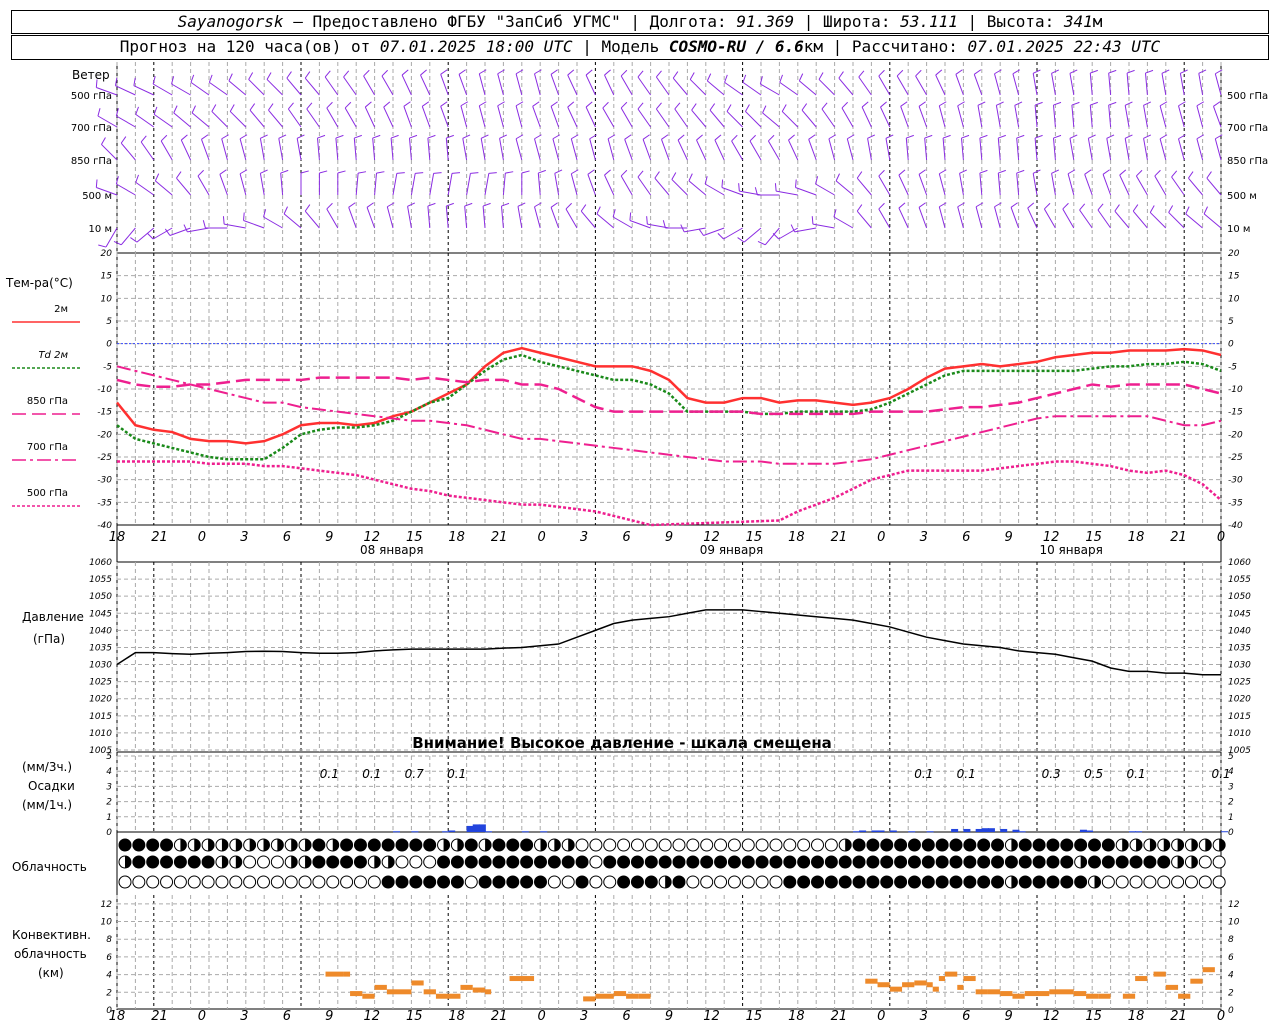 The height and width of the screenshot is (1024, 1280). I want to click on hour-tick-label: 0, so click(1221, 537).